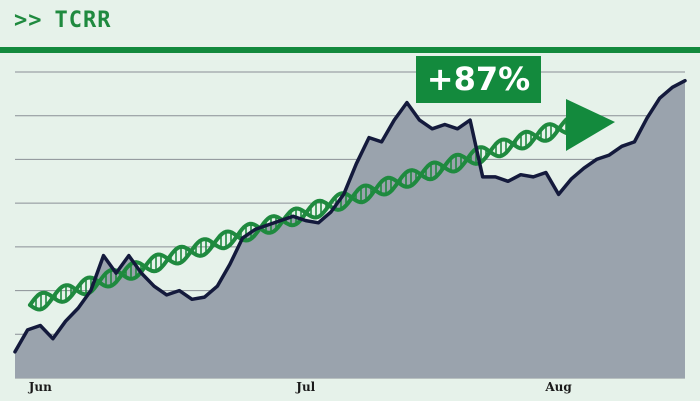 The image size is (700, 401). I want to click on x-tick-label: Aug, so click(558, 387).